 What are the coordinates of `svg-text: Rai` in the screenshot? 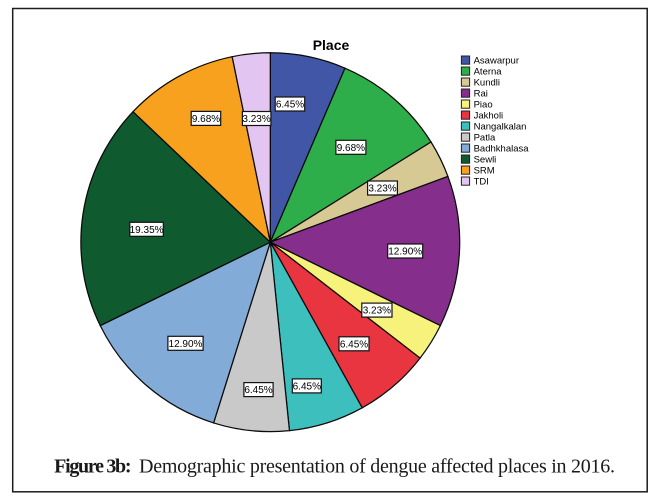 It's located at (481, 93).